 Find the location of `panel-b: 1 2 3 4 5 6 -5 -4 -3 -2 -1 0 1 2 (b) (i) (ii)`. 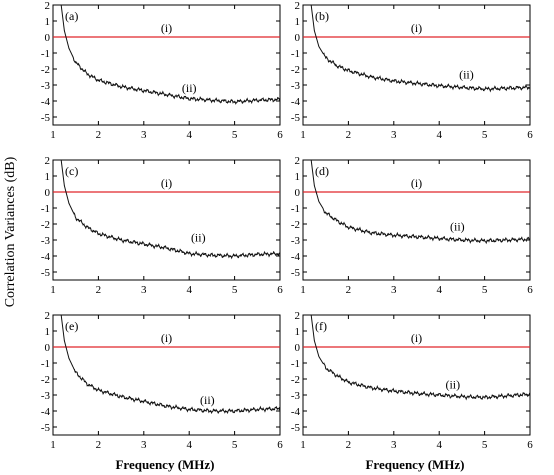

panel-b: 1 2 3 4 5 6 -5 -4 -3 -2 -1 0 1 2 (b) (i) (ii) is located at coordinates (412, 70).